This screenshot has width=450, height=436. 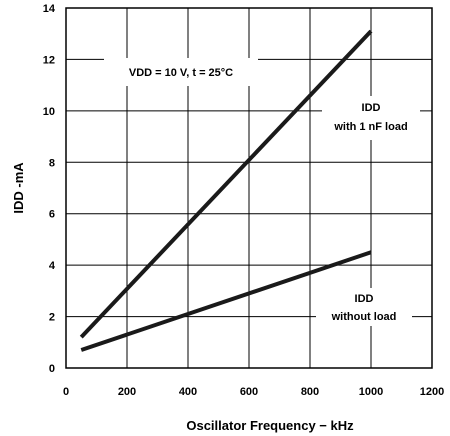 What do you see at coordinates (127, 392) in the screenshot?
I see `x-tick-label: 200` at bounding box center [127, 392].